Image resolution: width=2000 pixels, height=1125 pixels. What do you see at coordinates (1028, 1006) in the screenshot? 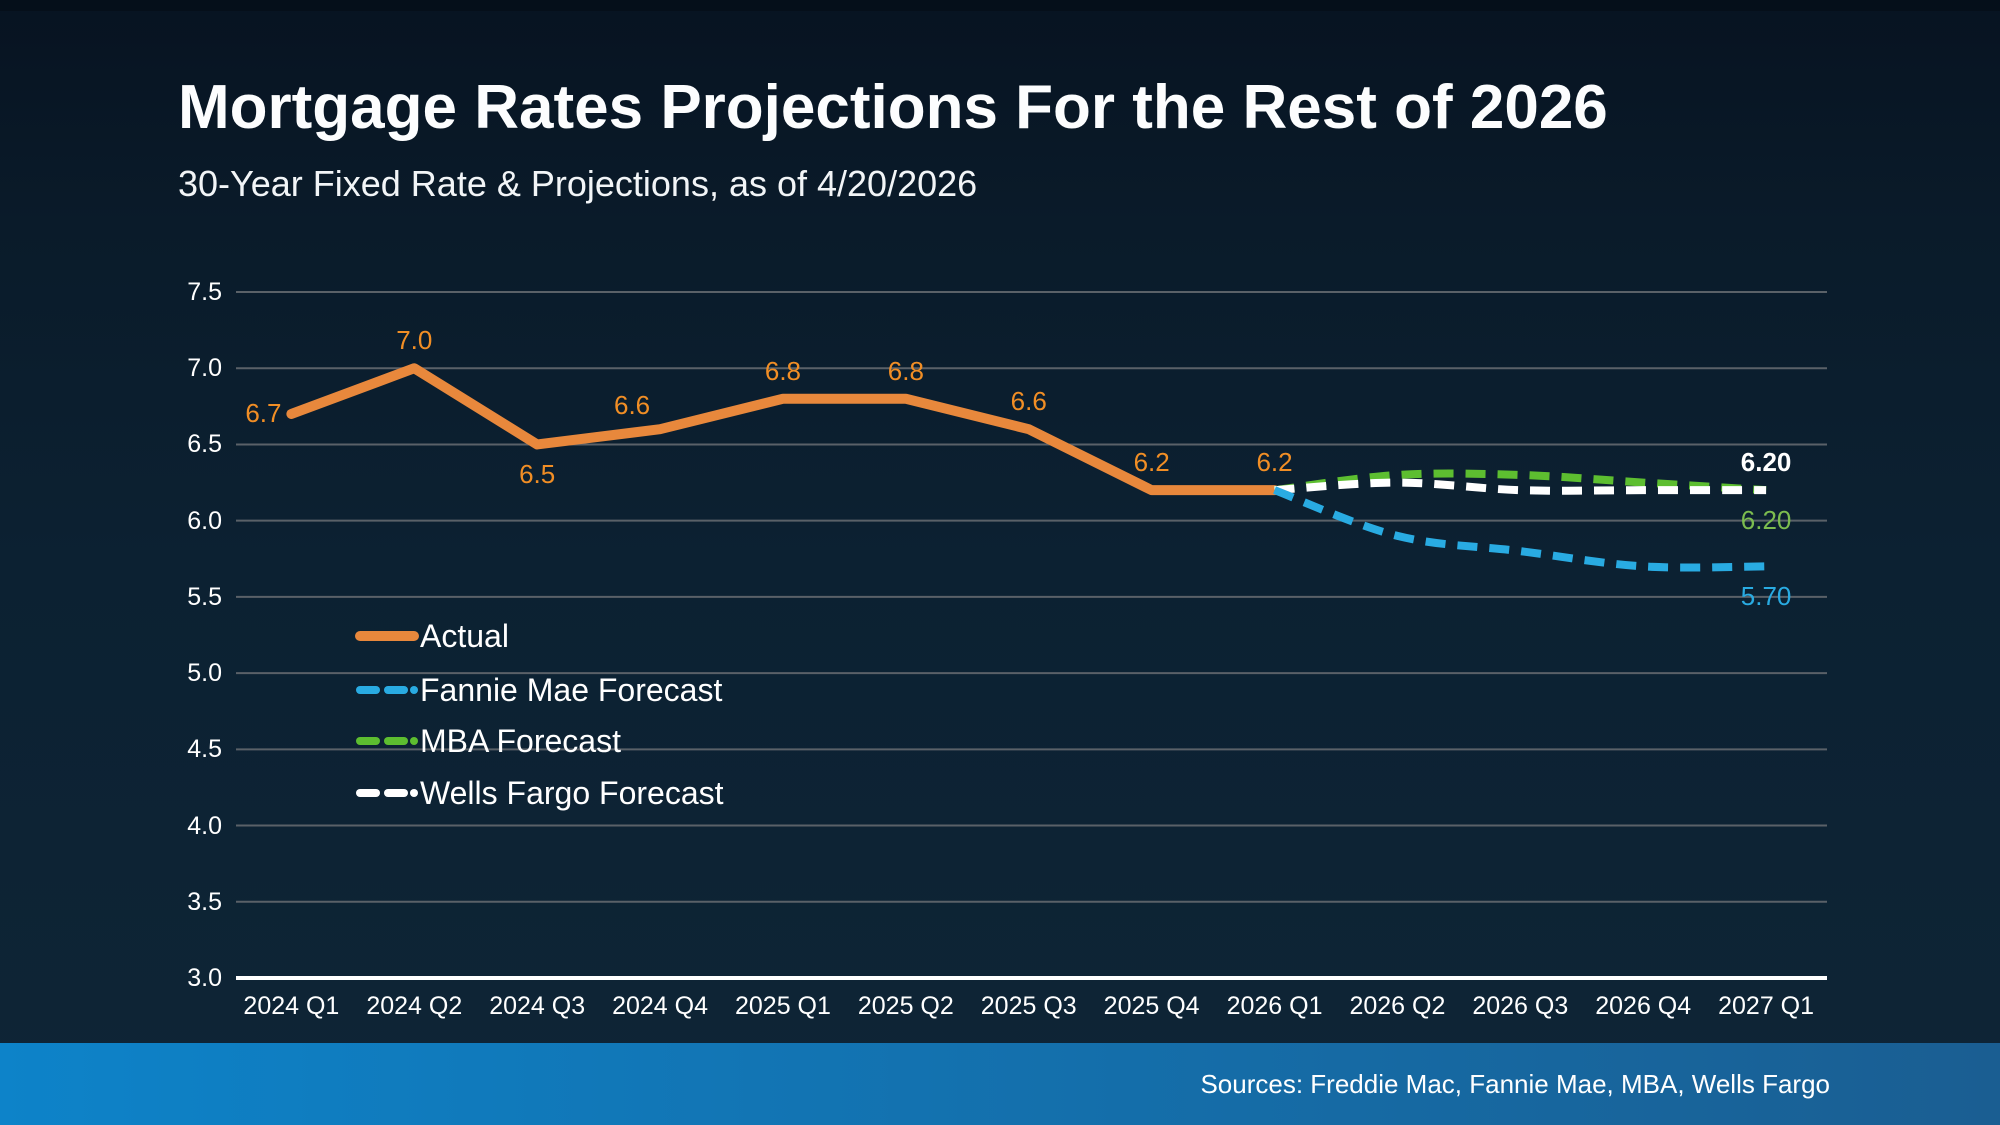
I see `x-axis-label: 2025 Q3` at bounding box center [1028, 1006].